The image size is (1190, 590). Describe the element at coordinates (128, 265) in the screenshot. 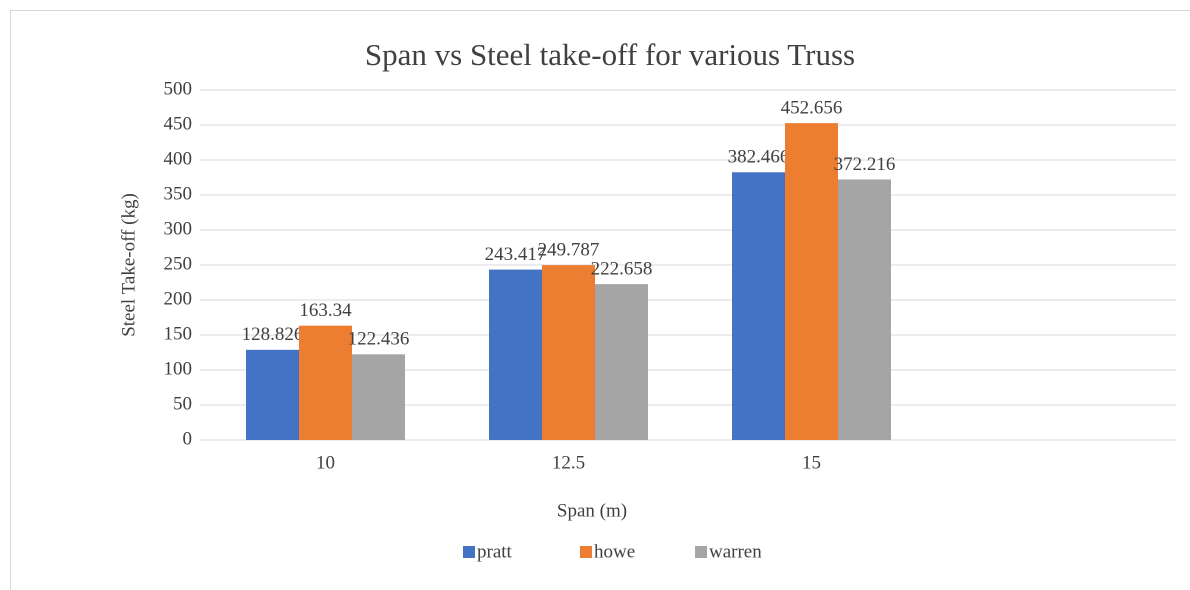

I see `y-axis-label: Steel Take-off (kg)` at that location.